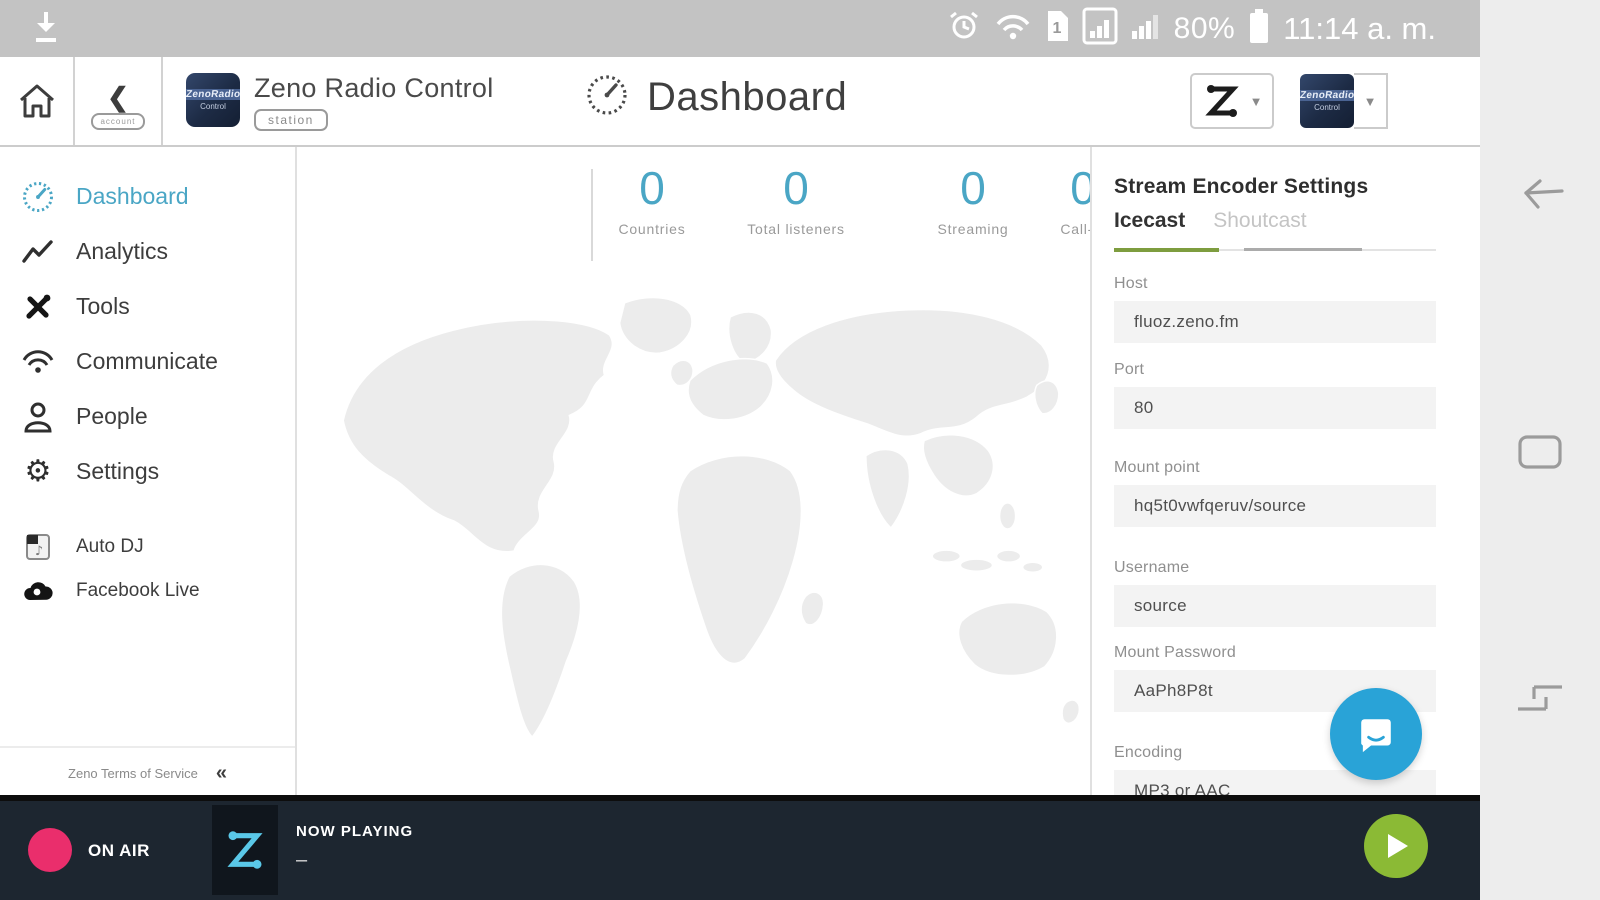 This screenshot has height=900, width=1600. Describe the element at coordinates (38, 362) in the screenshot. I see `broadcast-icon` at that location.